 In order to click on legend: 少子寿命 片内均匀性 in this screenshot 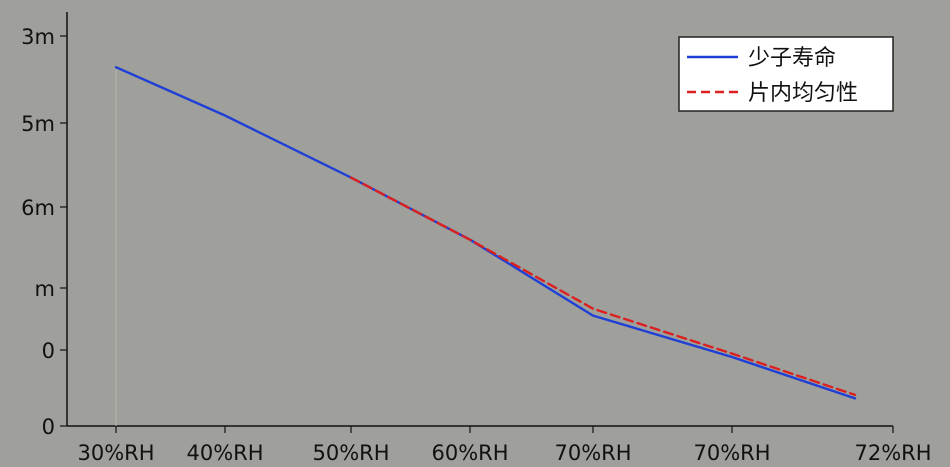, I will do `click(786, 74)`.